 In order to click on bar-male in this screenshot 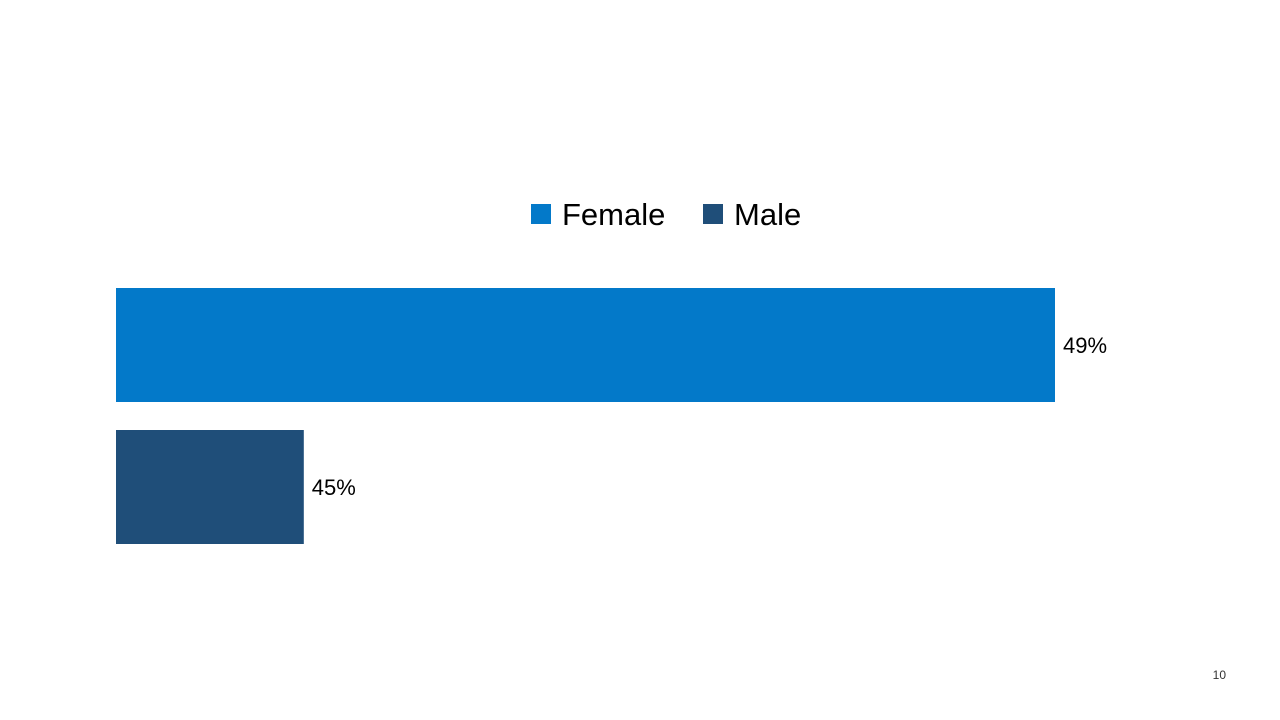, I will do `click(210, 487)`.